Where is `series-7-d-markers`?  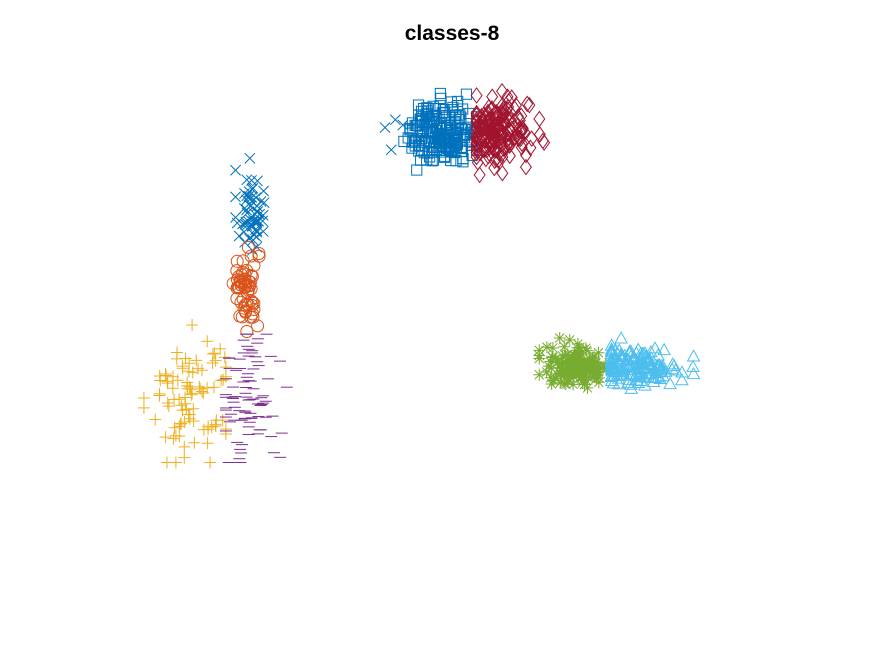
series-7-d-markers is located at coordinates (510, 133).